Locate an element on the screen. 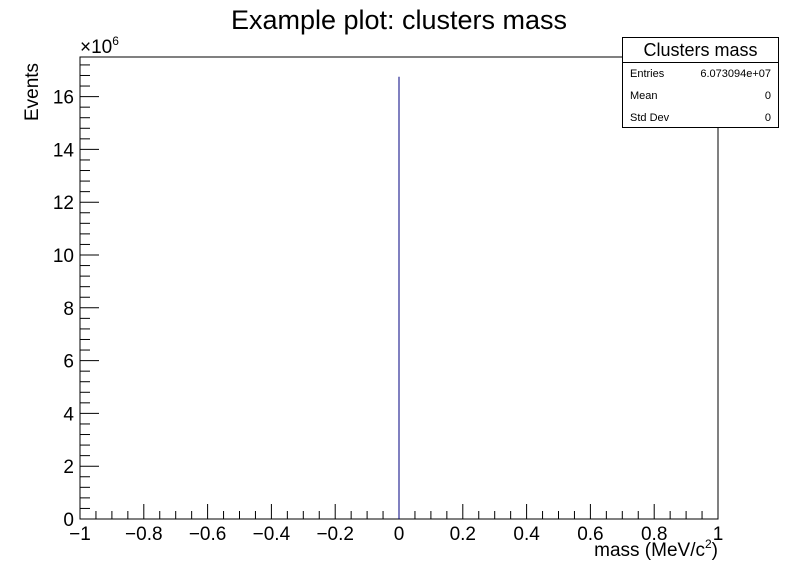 This screenshot has width=798, height=576. stats-title: Clusters mass is located at coordinates (700, 50).